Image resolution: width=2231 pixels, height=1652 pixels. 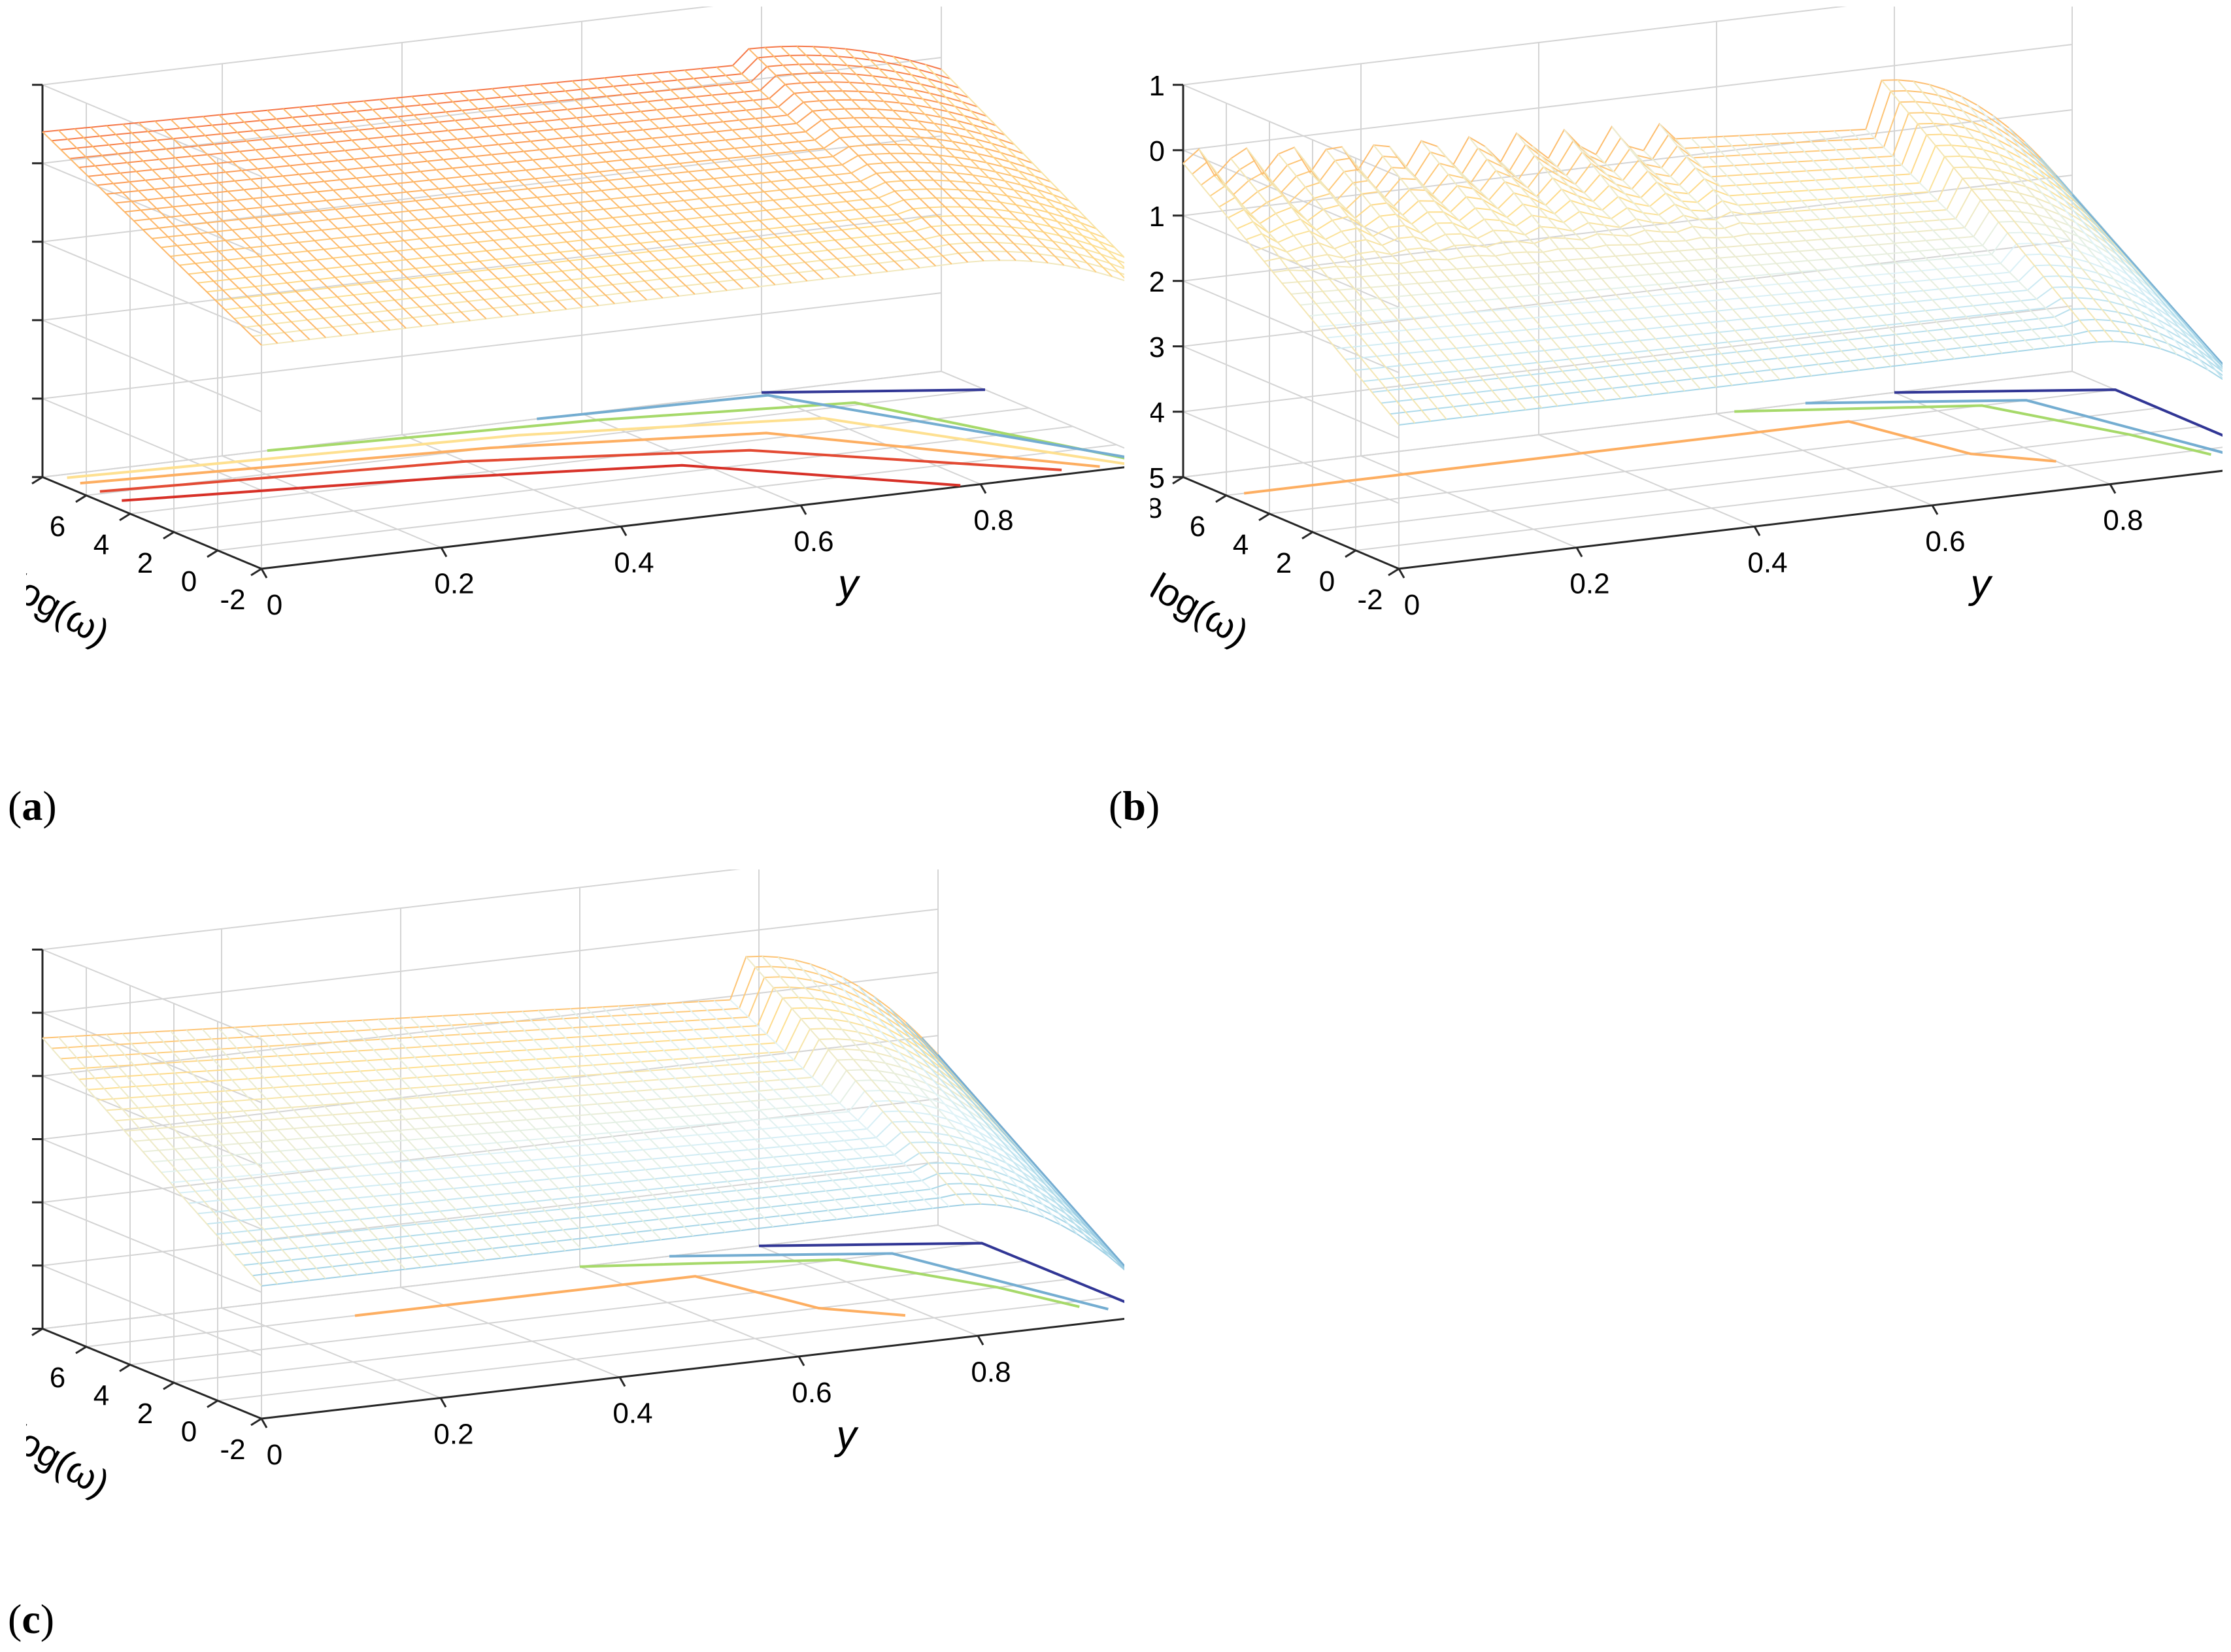 What do you see at coordinates (692, 1368) in the screenshot?
I see `x-axis-line` at bounding box center [692, 1368].